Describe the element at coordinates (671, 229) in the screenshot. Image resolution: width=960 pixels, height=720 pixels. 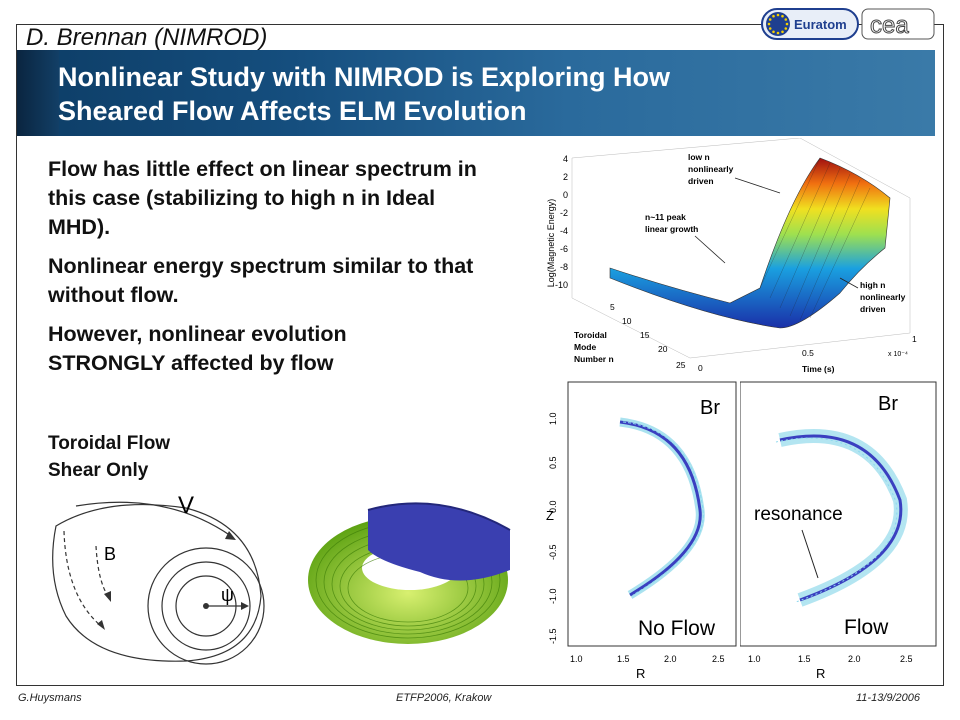
I see `annotation: linear growth` at that location.